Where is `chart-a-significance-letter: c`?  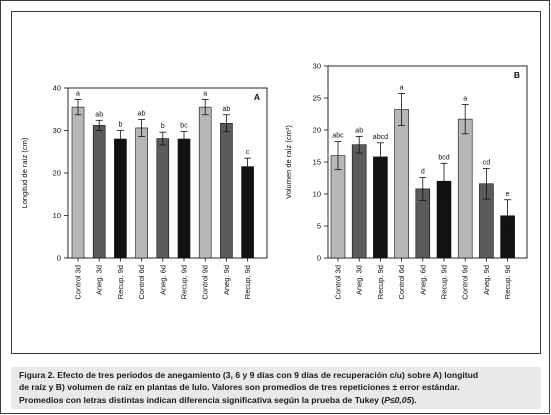
chart-a-significance-letter: c is located at coordinates (248, 152).